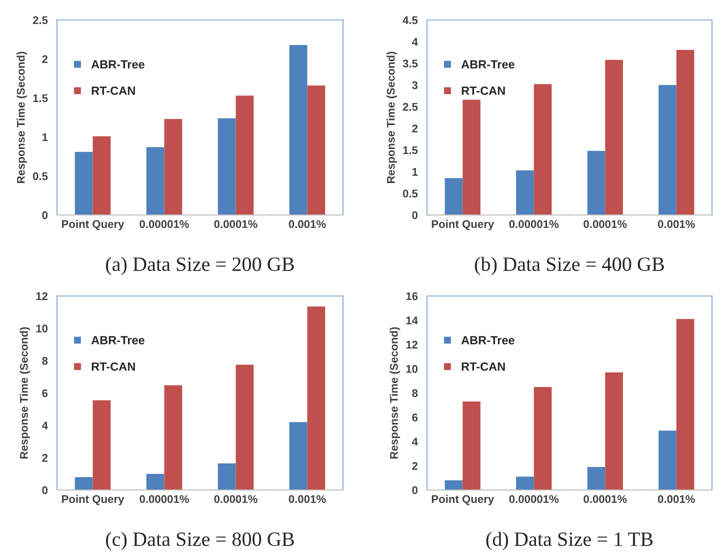  I want to click on text: (d) Data Size = 1 TB, so click(569, 541).